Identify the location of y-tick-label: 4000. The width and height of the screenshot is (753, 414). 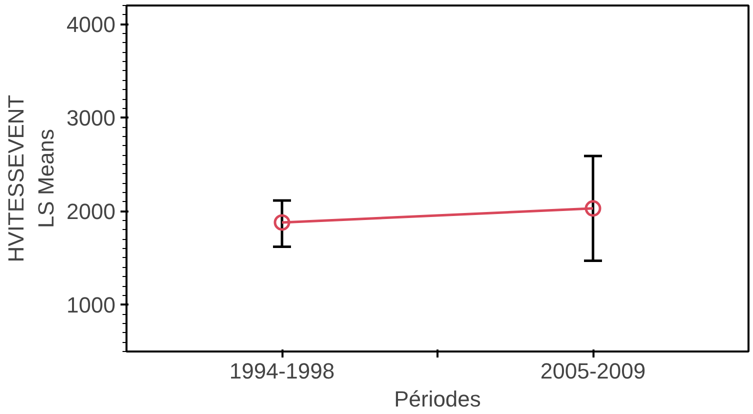
(91, 25).